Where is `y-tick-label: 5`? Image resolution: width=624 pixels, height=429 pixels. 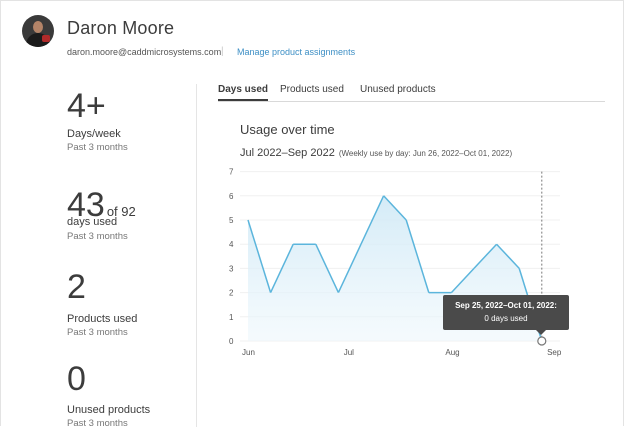 y-tick-label: 5 is located at coordinates (231, 220).